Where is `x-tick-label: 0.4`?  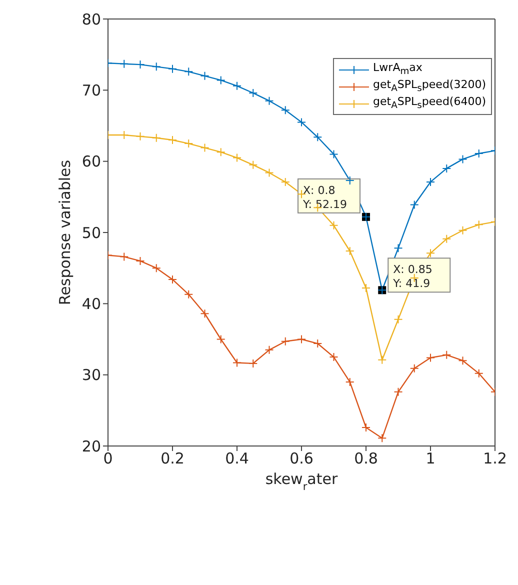
x-tick-label: 0.4 is located at coordinates (237, 459).